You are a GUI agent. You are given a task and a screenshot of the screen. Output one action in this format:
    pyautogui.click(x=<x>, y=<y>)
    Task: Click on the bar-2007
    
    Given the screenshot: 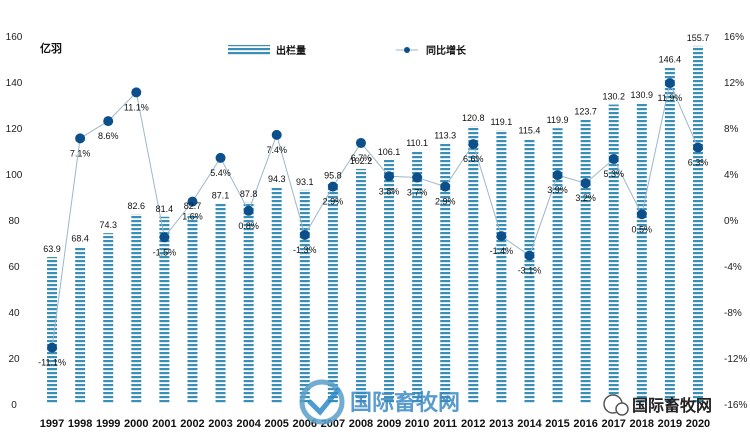 What is the action you would take?
    pyautogui.click(x=332, y=293)
    